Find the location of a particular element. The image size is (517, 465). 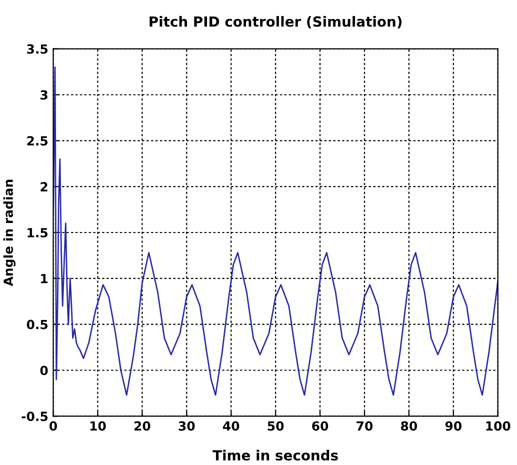

y-tick-label: 0 is located at coordinates (44, 371).